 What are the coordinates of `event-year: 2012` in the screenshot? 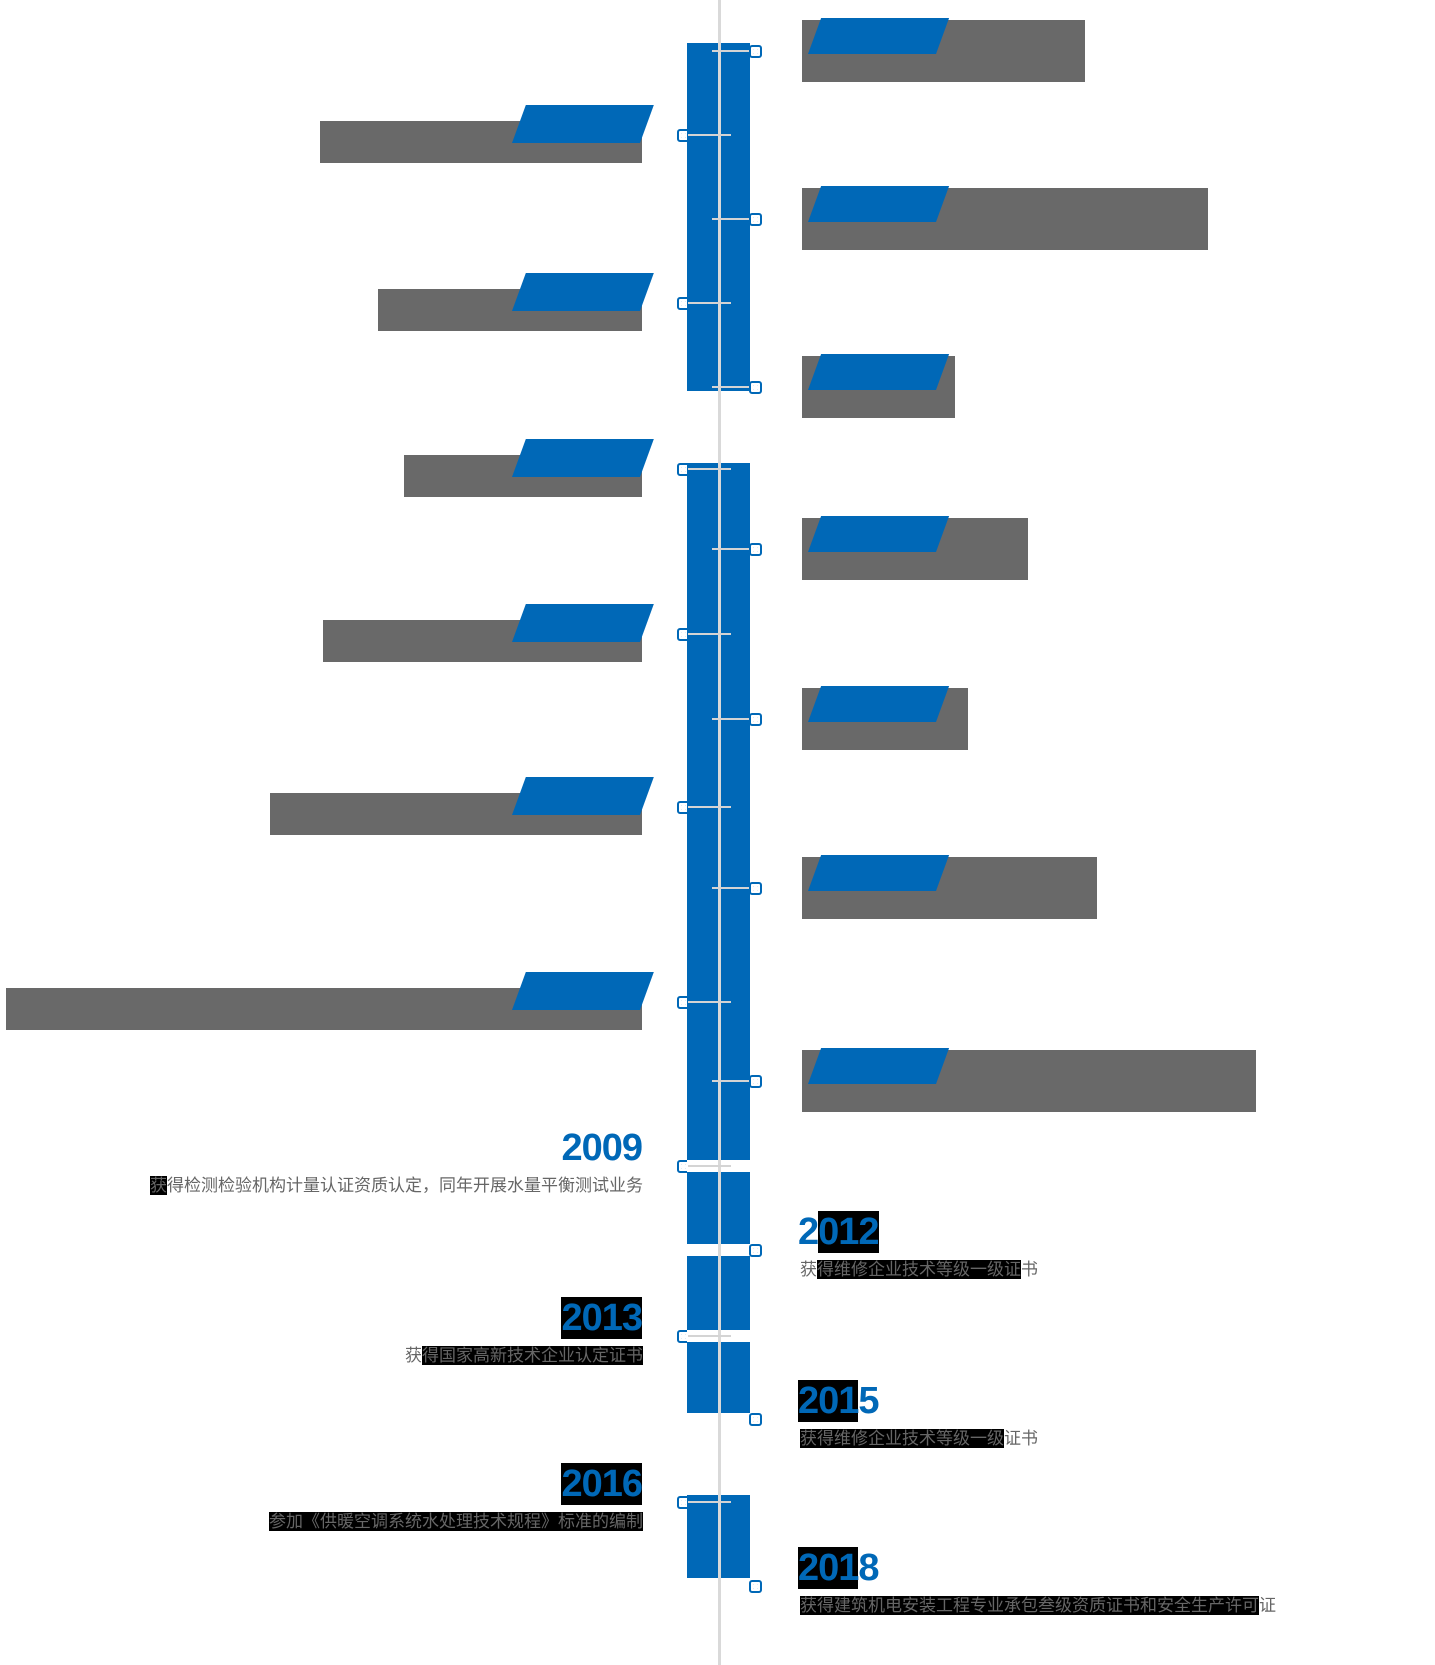 It's located at (839, 1232).